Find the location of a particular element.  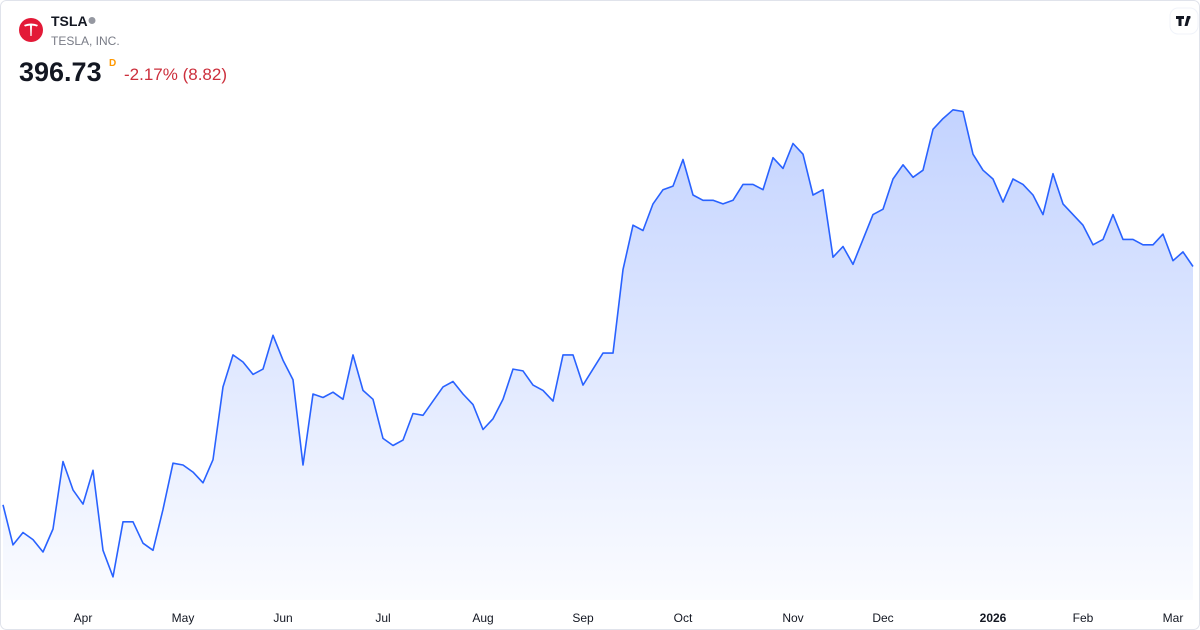

x-tick-label: Jul is located at coordinates (382, 618).